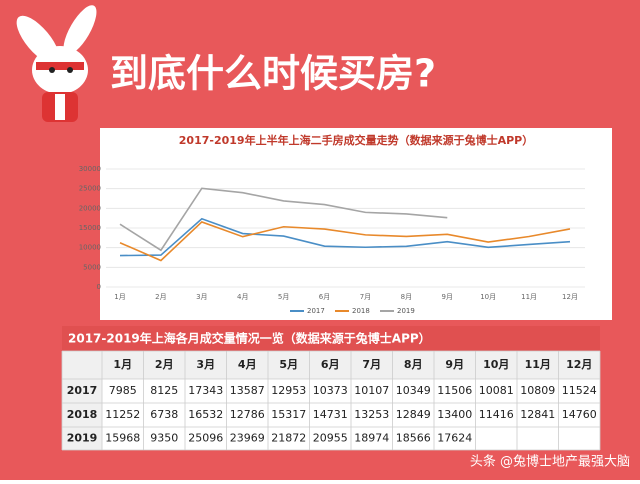 Image resolution: width=640 pixels, height=484 pixels. I want to click on y-tick-label: 20000, so click(90, 208).